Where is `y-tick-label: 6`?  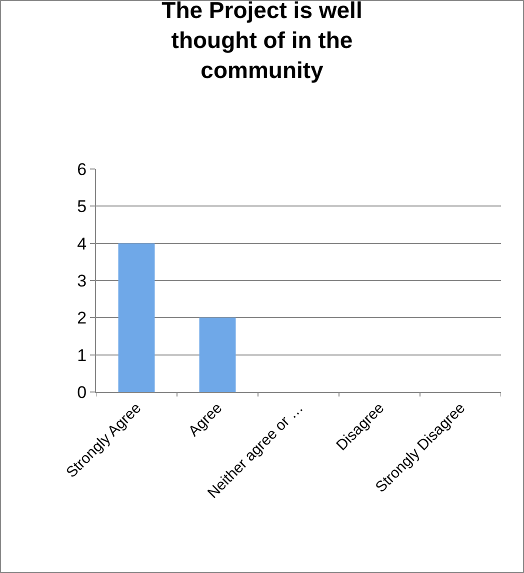
y-tick-label: 6 is located at coordinates (82, 169).